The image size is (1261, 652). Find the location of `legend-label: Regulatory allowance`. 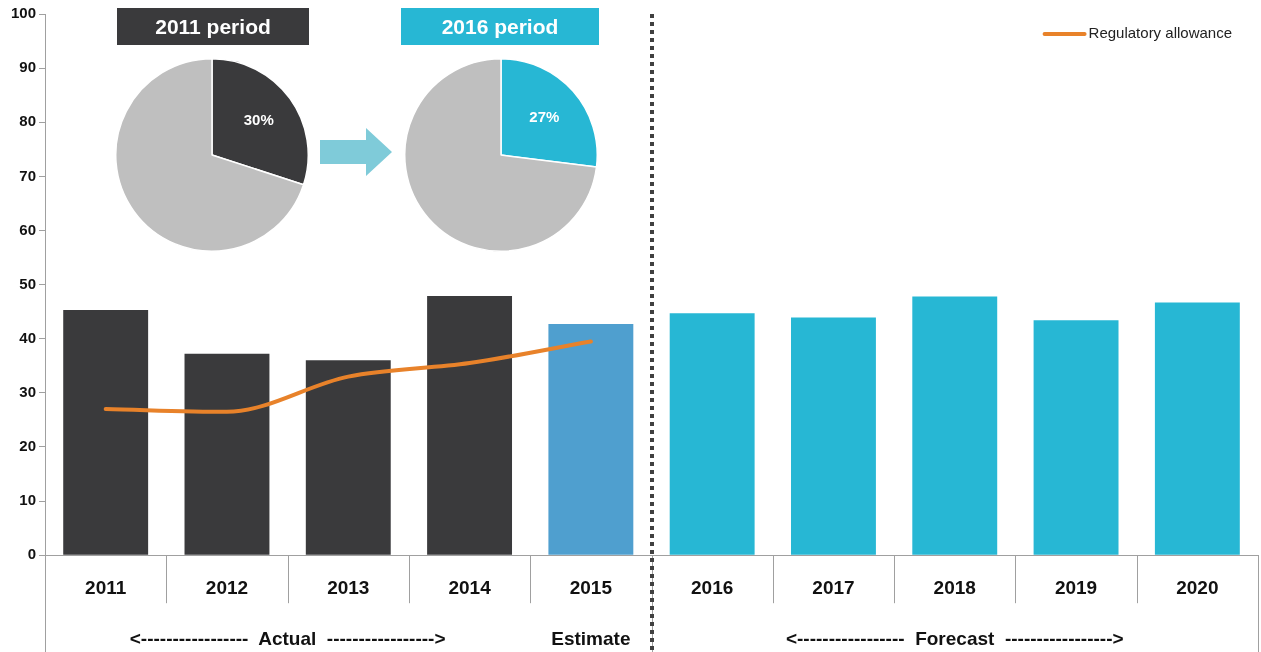

legend-label: Regulatory allowance is located at coordinates (1160, 33).